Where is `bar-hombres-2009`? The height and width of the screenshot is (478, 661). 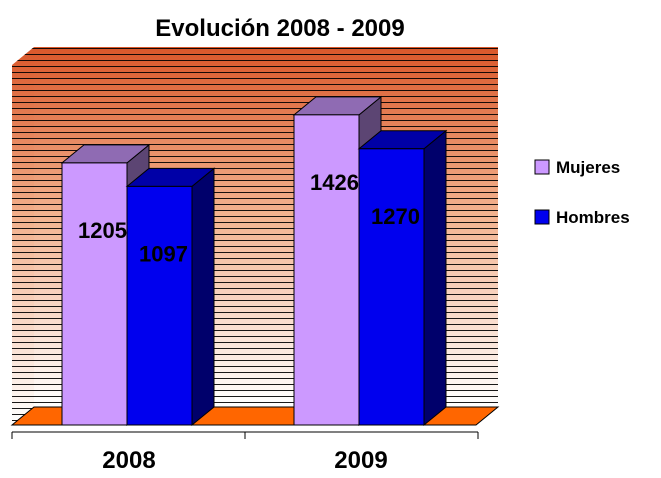 bar-hombres-2009 is located at coordinates (402, 278).